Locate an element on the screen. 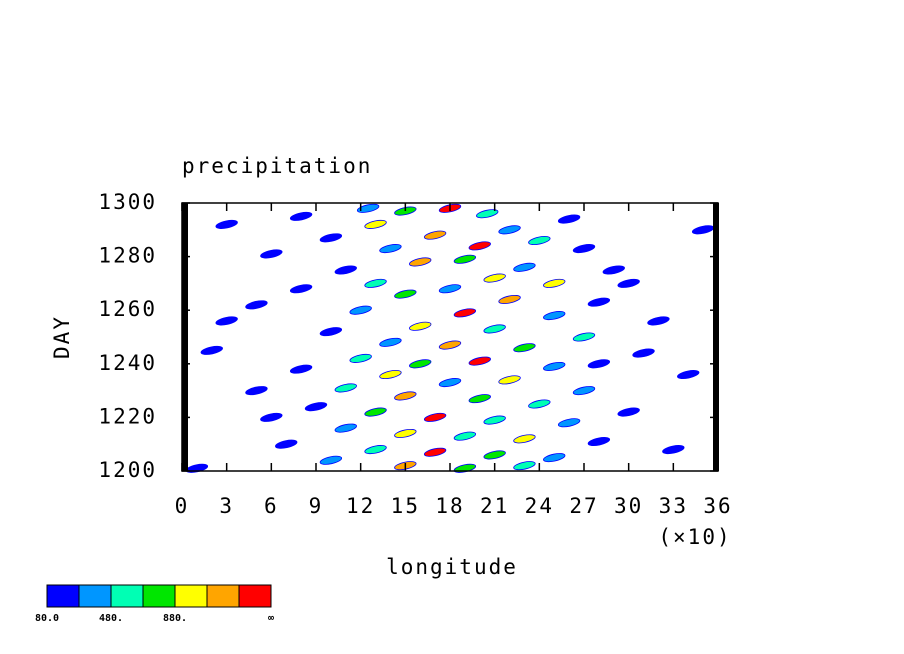 This screenshot has width=904, height=654. x-tick-label: 18 is located at coordinates (449, 506).